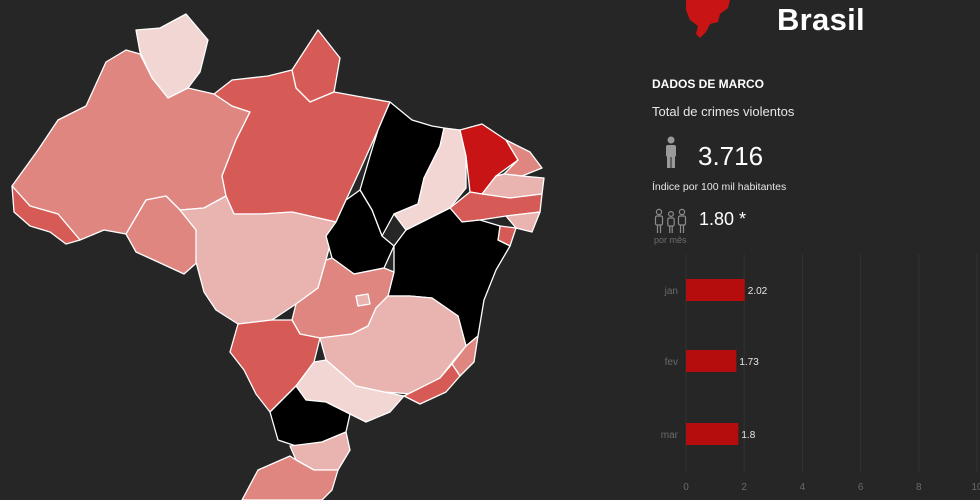  Describe the element at coordinates (723, 111) in the screenshot. I see `metric-label: Total de crimes violentos` at that location.